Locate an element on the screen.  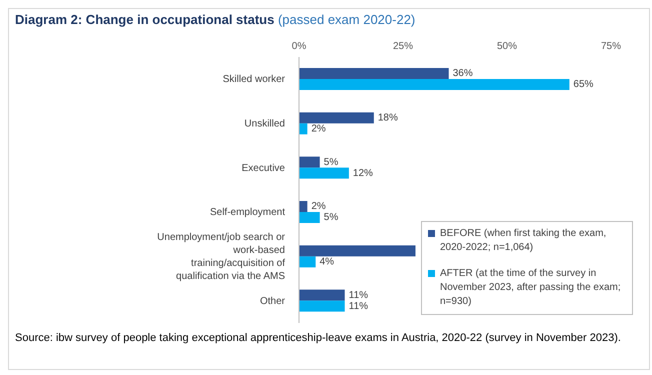
y-tick-label: Unemployment/job search or work-based training/acquisition of qualification via the AMS is located at coordinates (221, 257).